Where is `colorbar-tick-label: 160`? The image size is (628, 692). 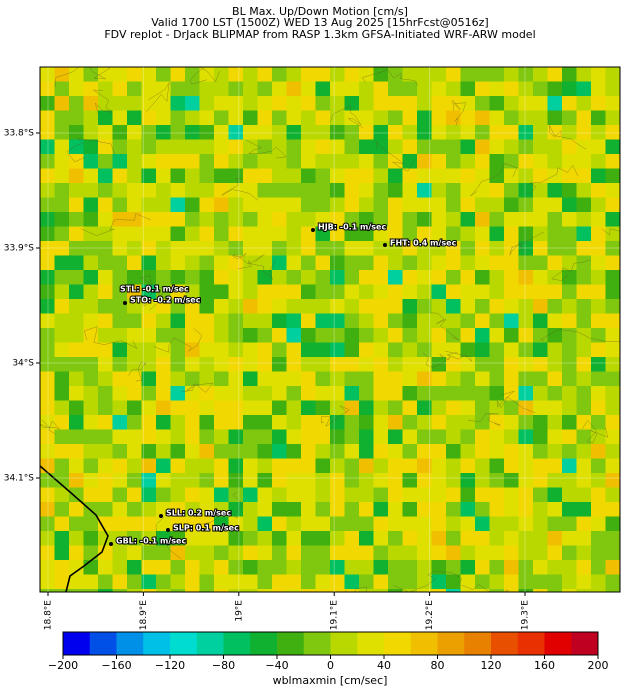 colorbar-tick-label: 160 is located at coordinates (544, 665).